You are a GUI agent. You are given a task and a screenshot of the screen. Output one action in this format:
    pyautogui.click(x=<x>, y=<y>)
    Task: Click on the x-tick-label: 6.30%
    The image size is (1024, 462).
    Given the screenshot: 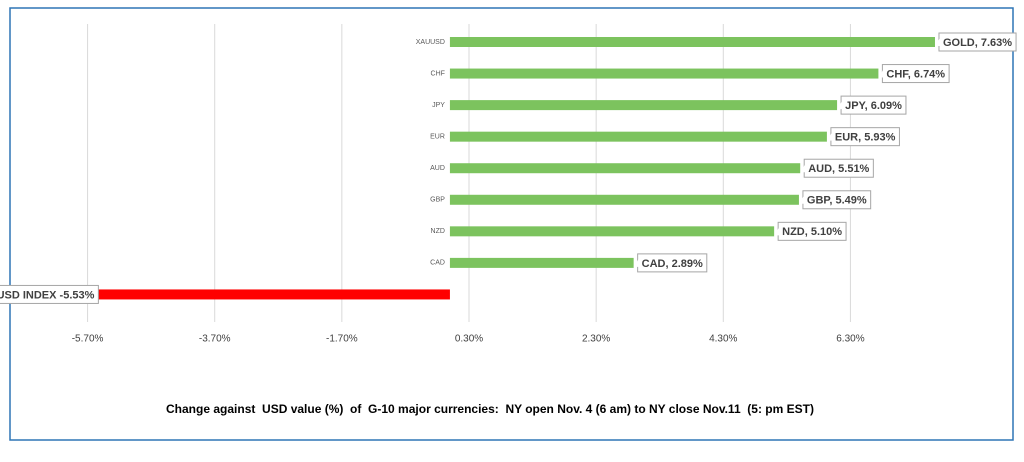 What is the action you would take?
    pyautogui.click(x=850, y=339)
    